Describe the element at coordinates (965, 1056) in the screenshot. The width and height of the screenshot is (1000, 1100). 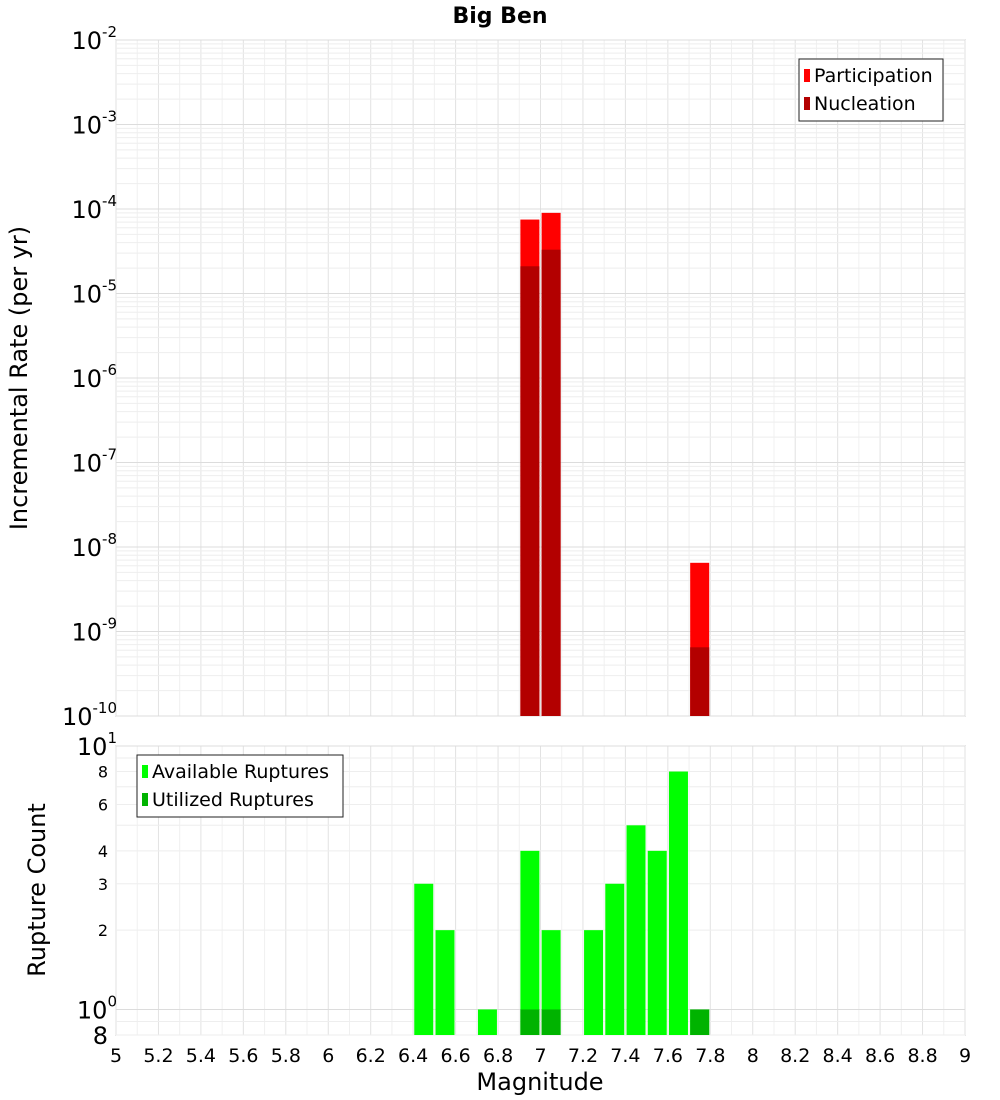
I see `x-tick-label: 9` at that location.